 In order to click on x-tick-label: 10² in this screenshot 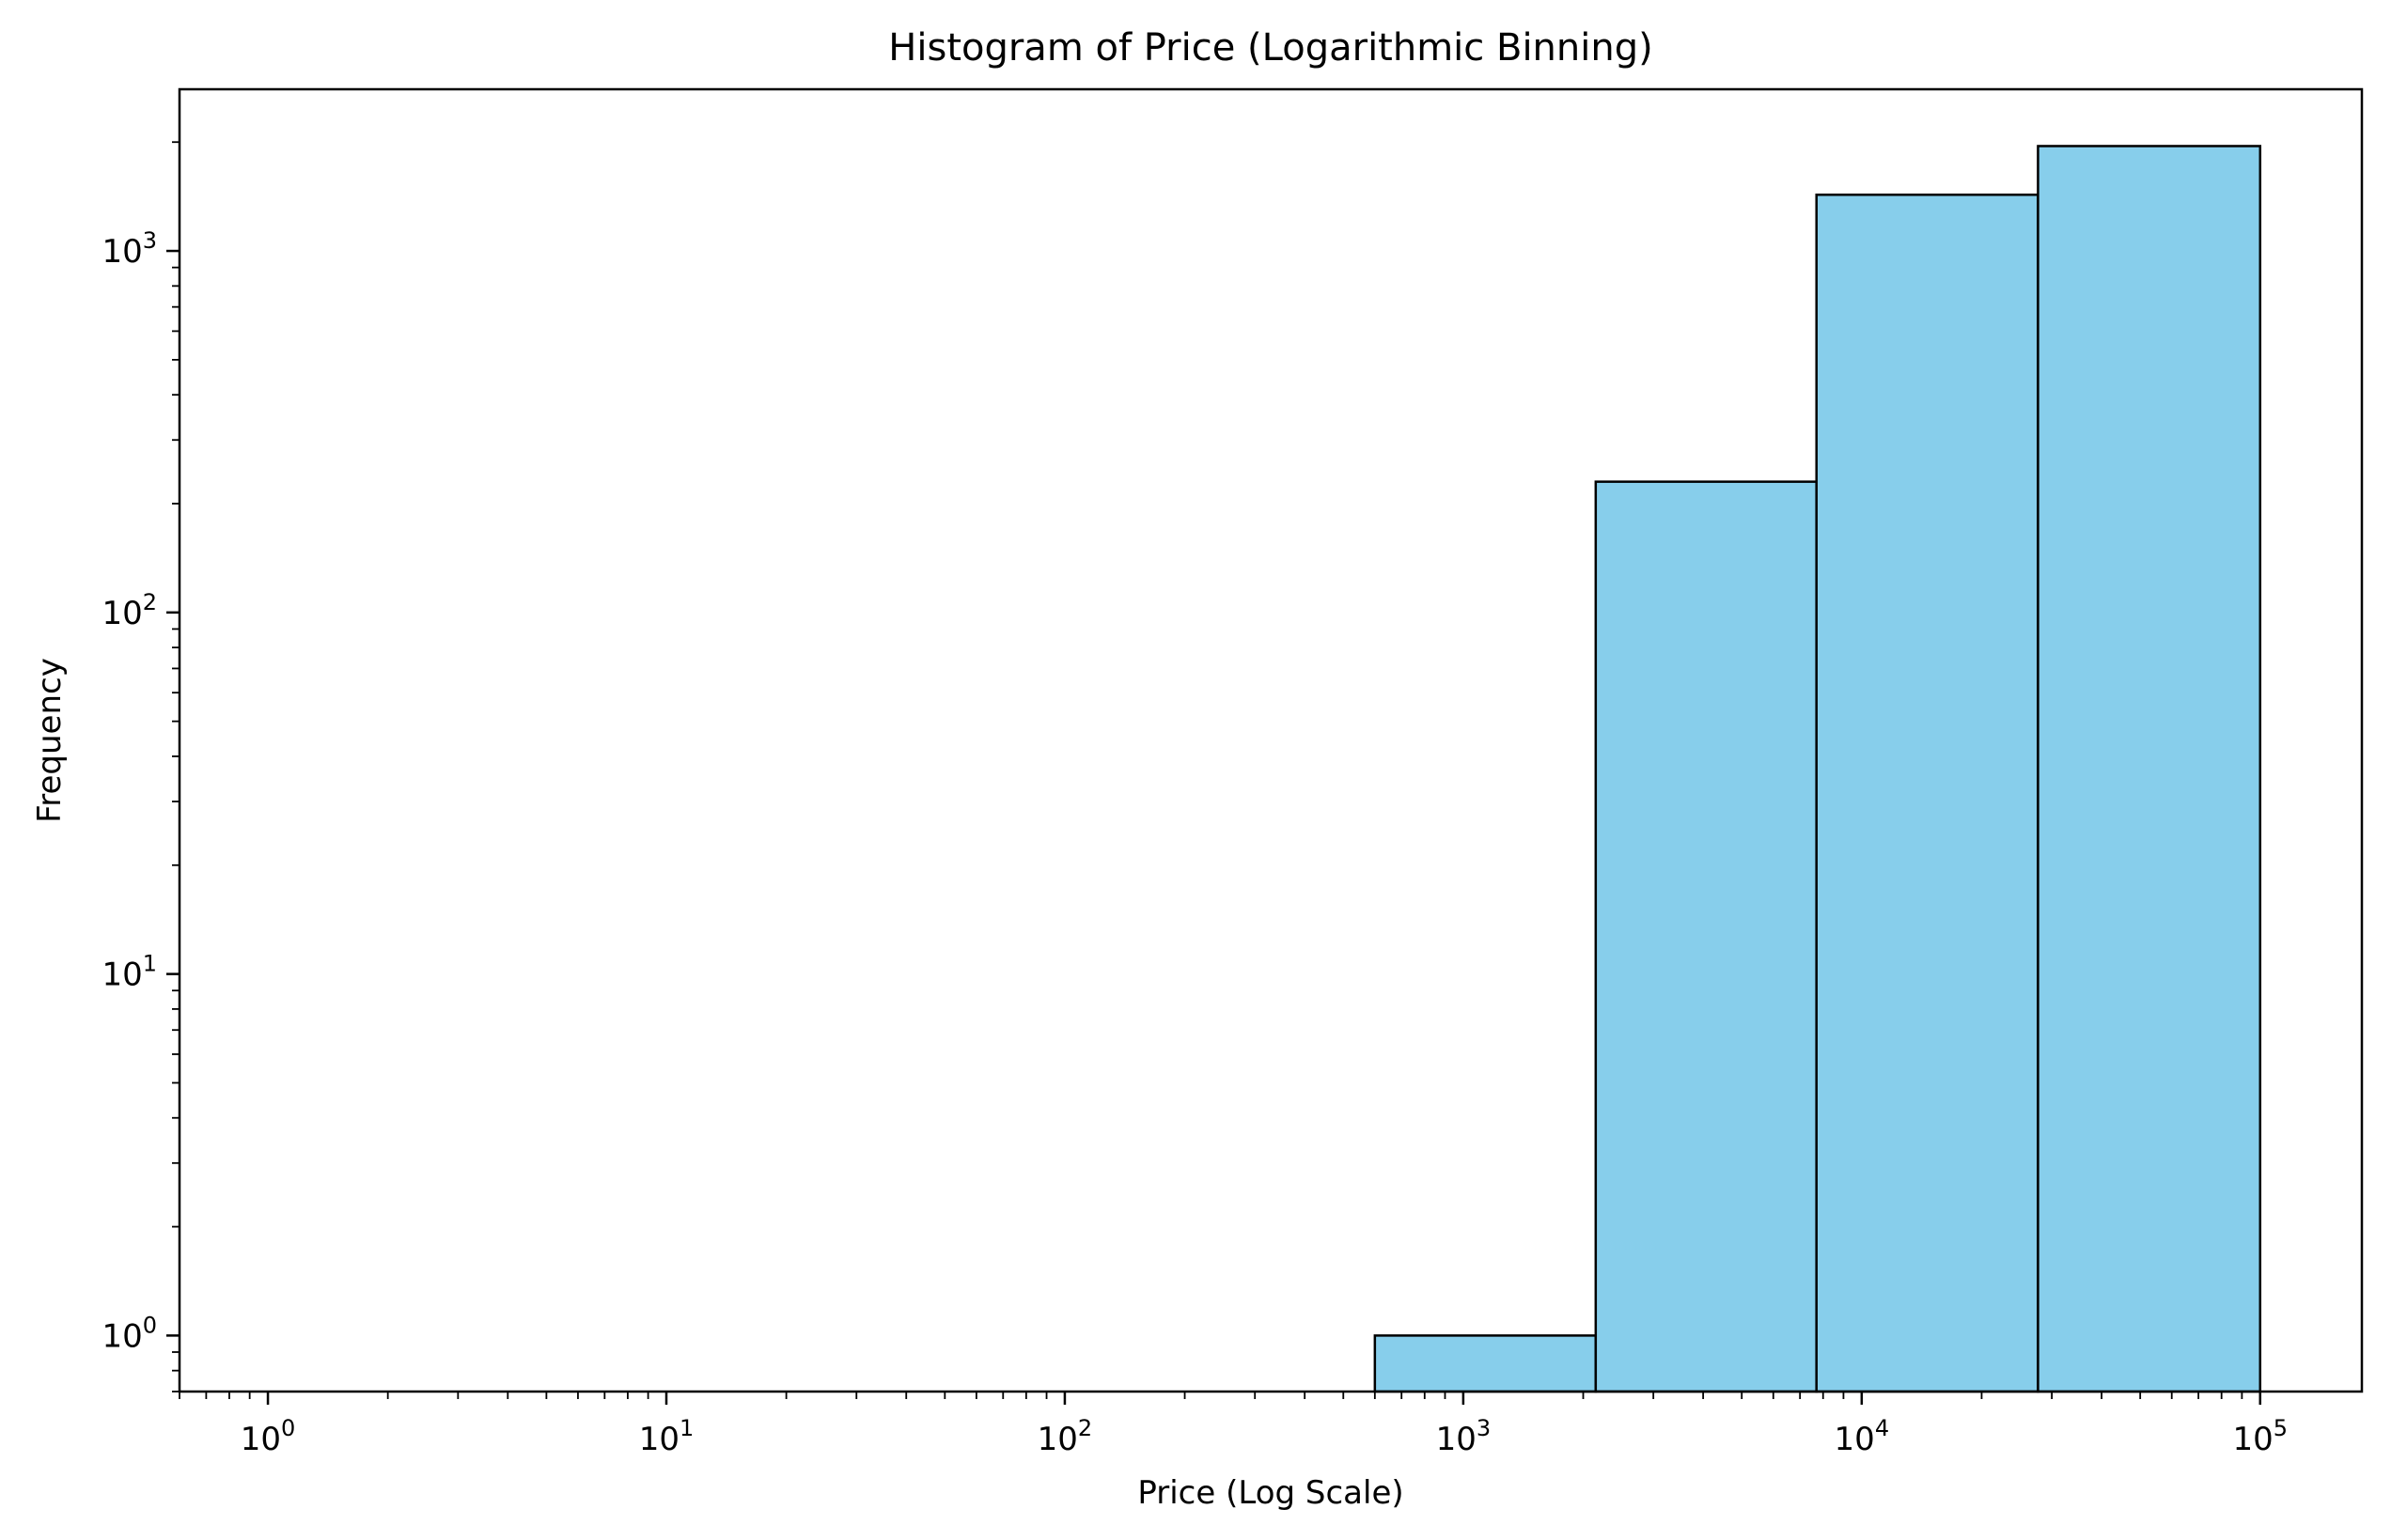, I will do `click(1065, 1436)`.